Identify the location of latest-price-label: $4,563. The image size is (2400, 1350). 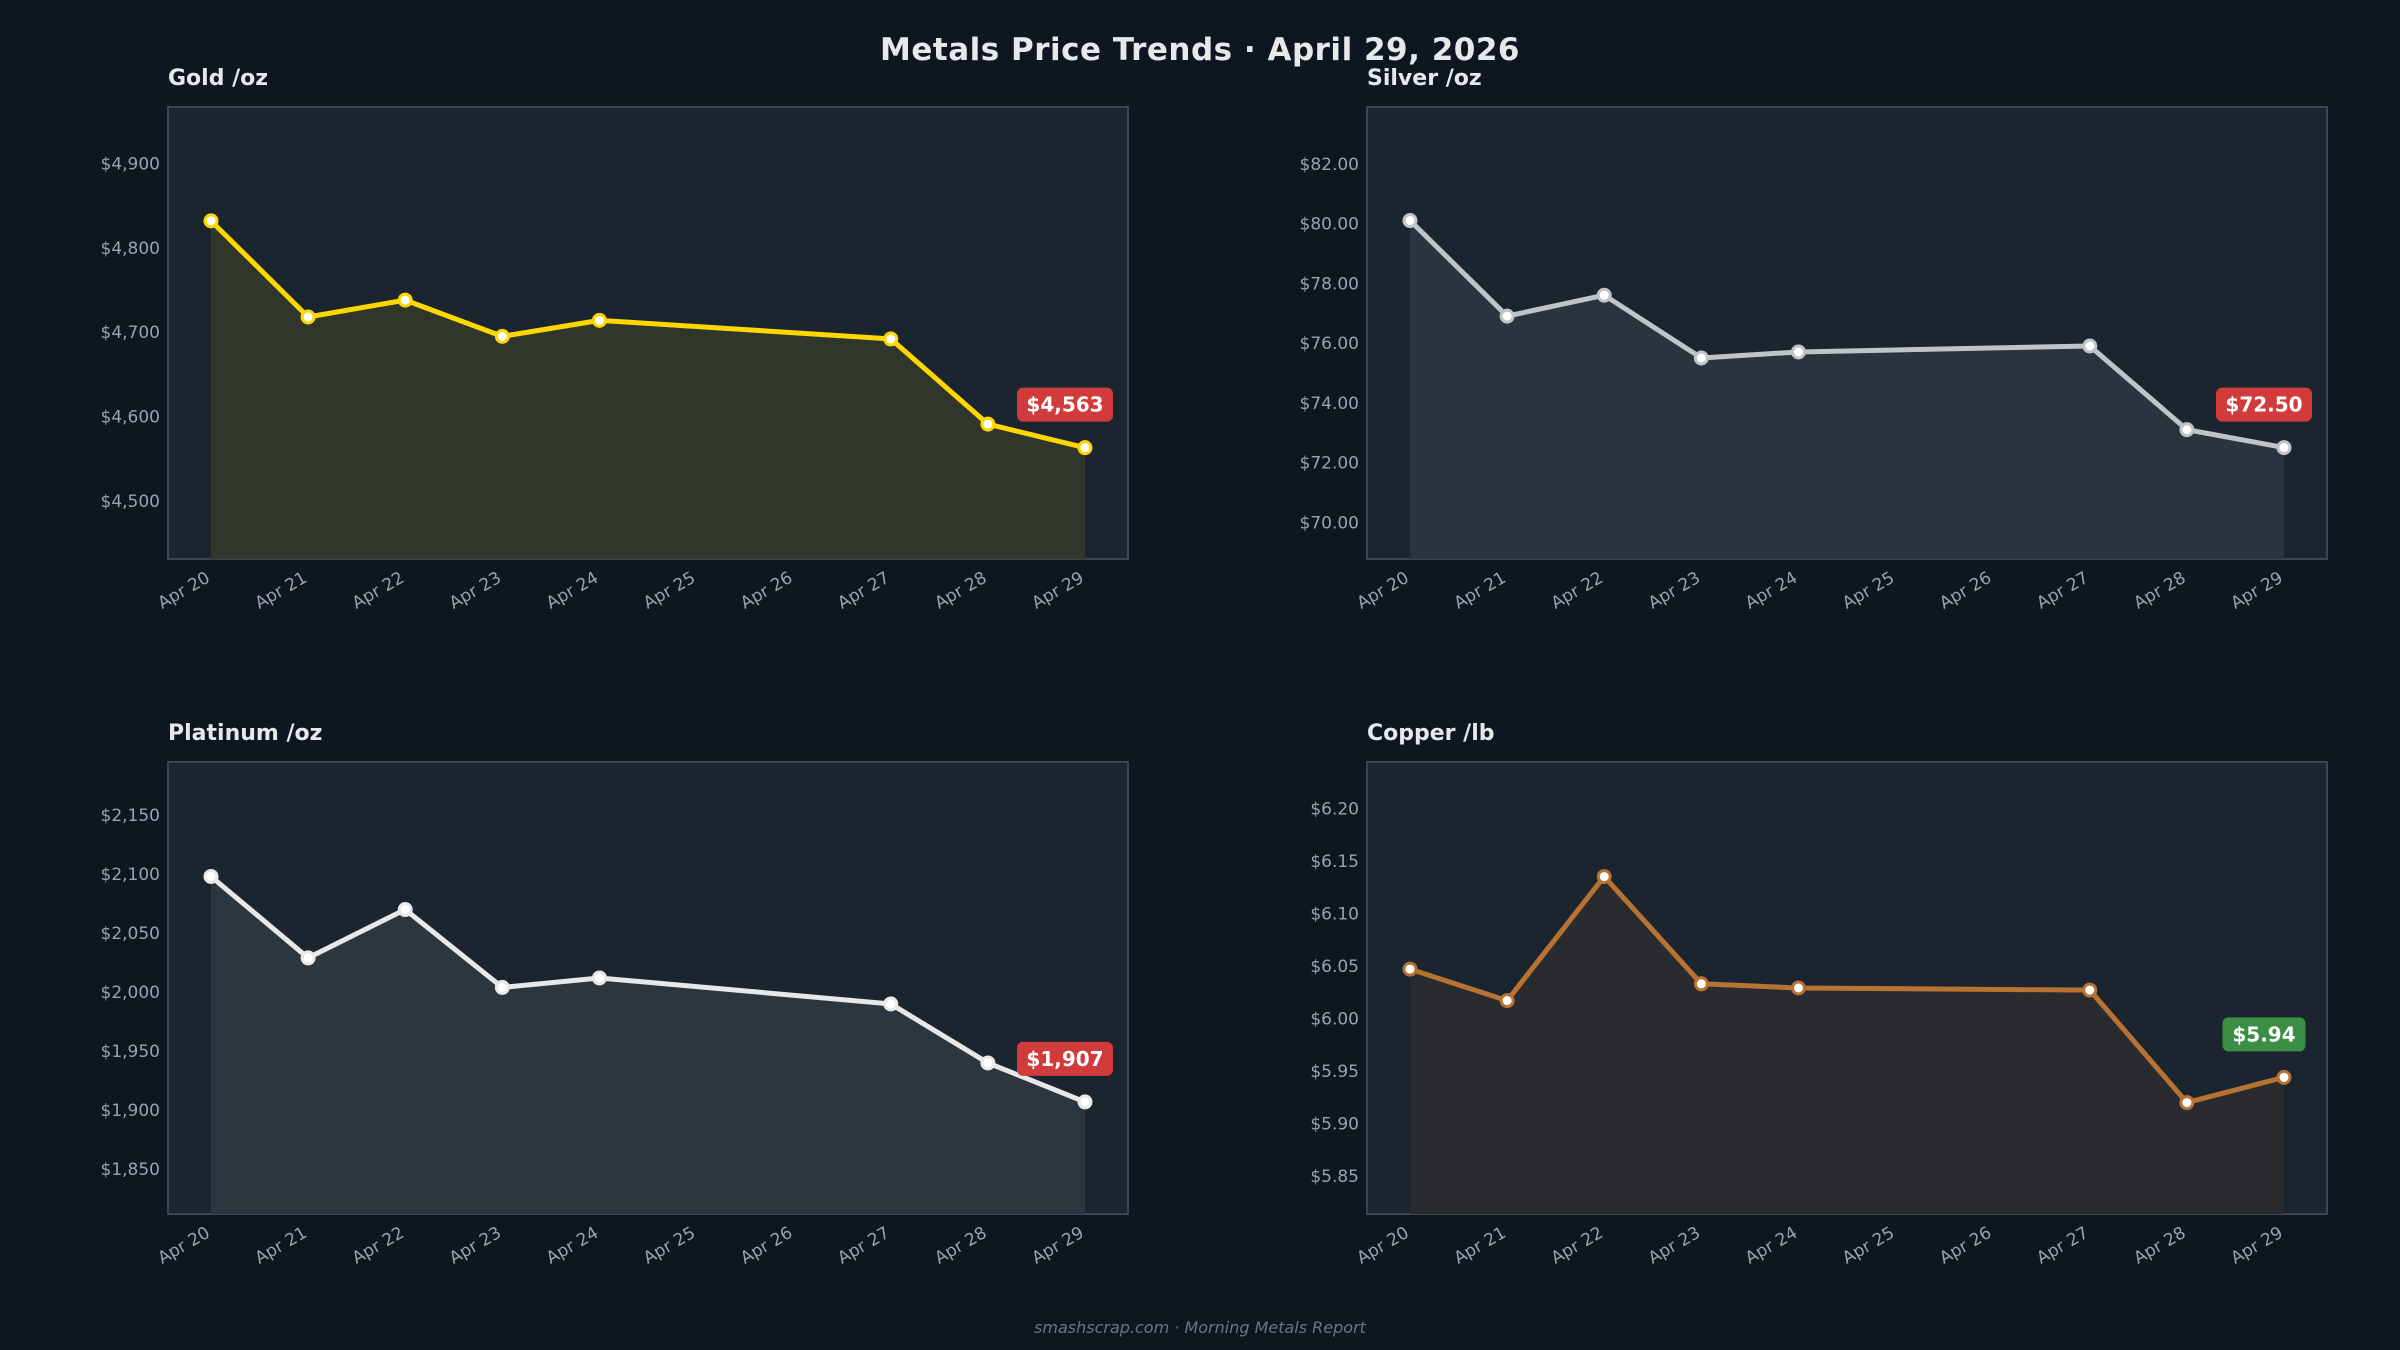
(1064, 405).